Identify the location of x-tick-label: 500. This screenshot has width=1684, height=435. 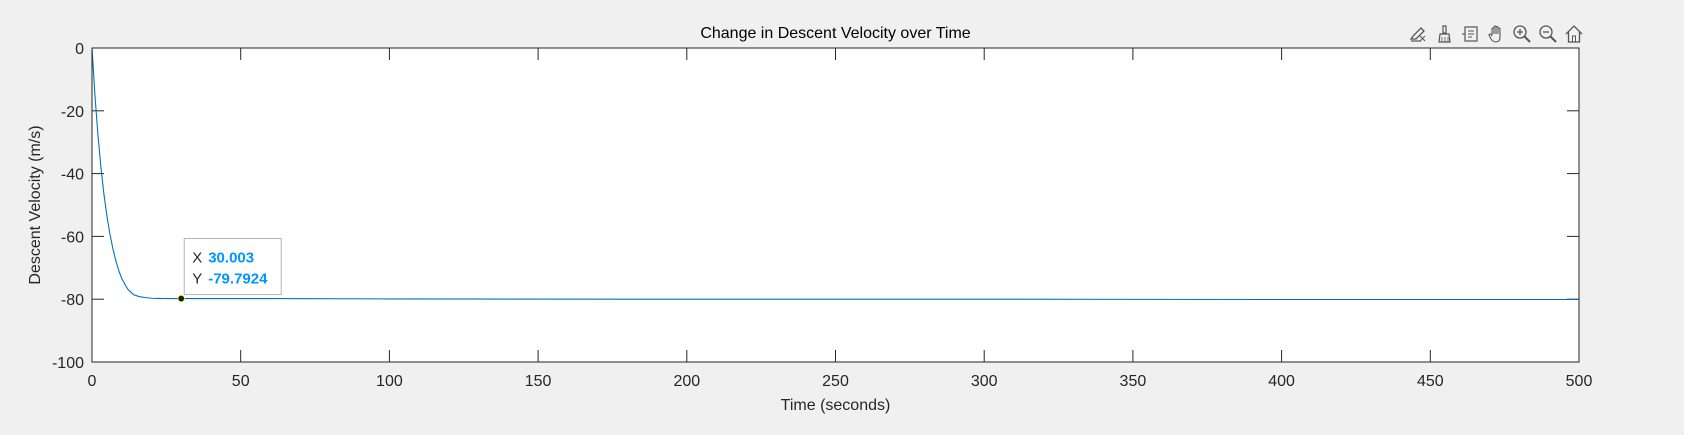
(1579, 381).